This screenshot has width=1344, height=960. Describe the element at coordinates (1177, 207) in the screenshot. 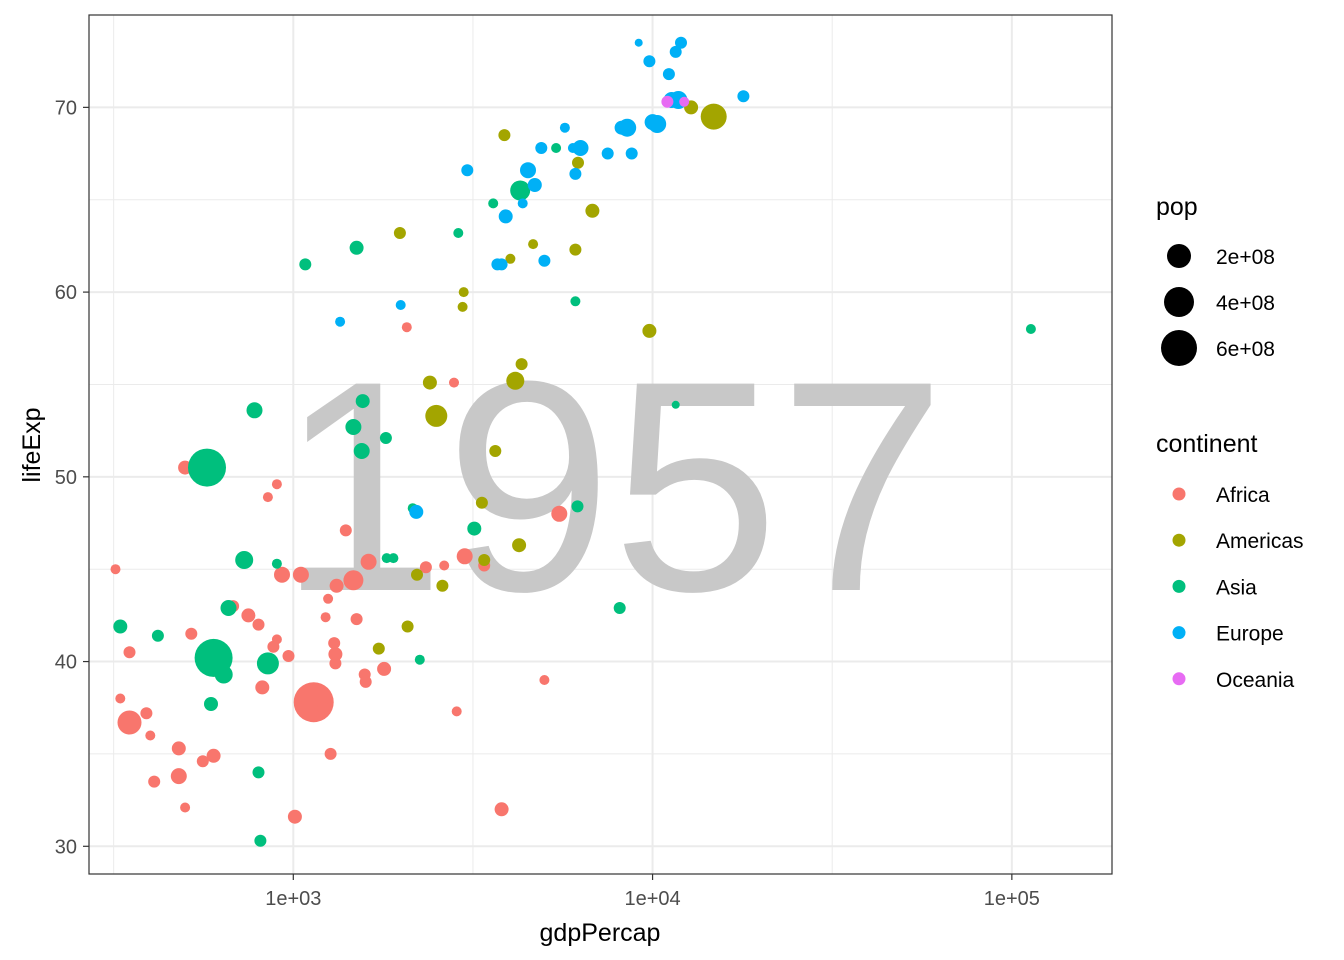

I see `size-legend-title: pop` at that location.